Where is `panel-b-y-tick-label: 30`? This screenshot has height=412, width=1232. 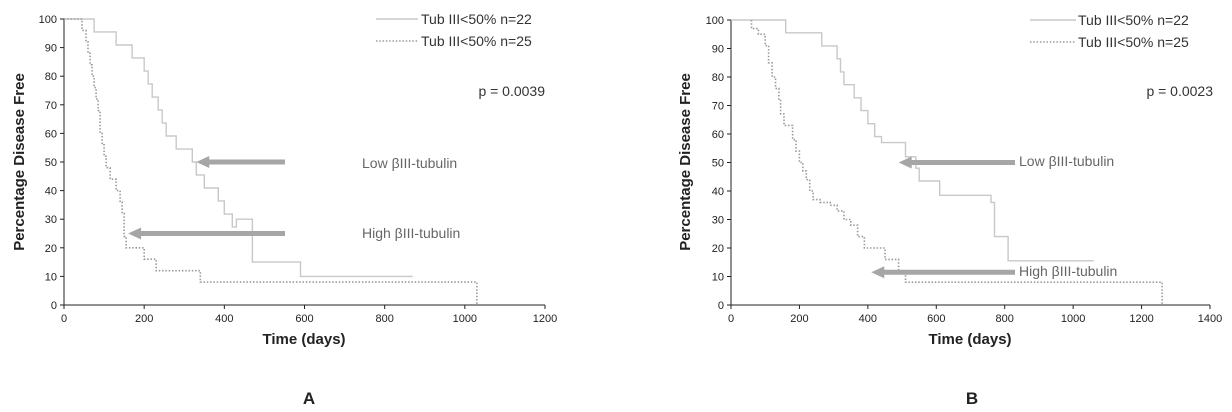 panel-b-y-tick-label: 30 is located at coordinates (718, 221).